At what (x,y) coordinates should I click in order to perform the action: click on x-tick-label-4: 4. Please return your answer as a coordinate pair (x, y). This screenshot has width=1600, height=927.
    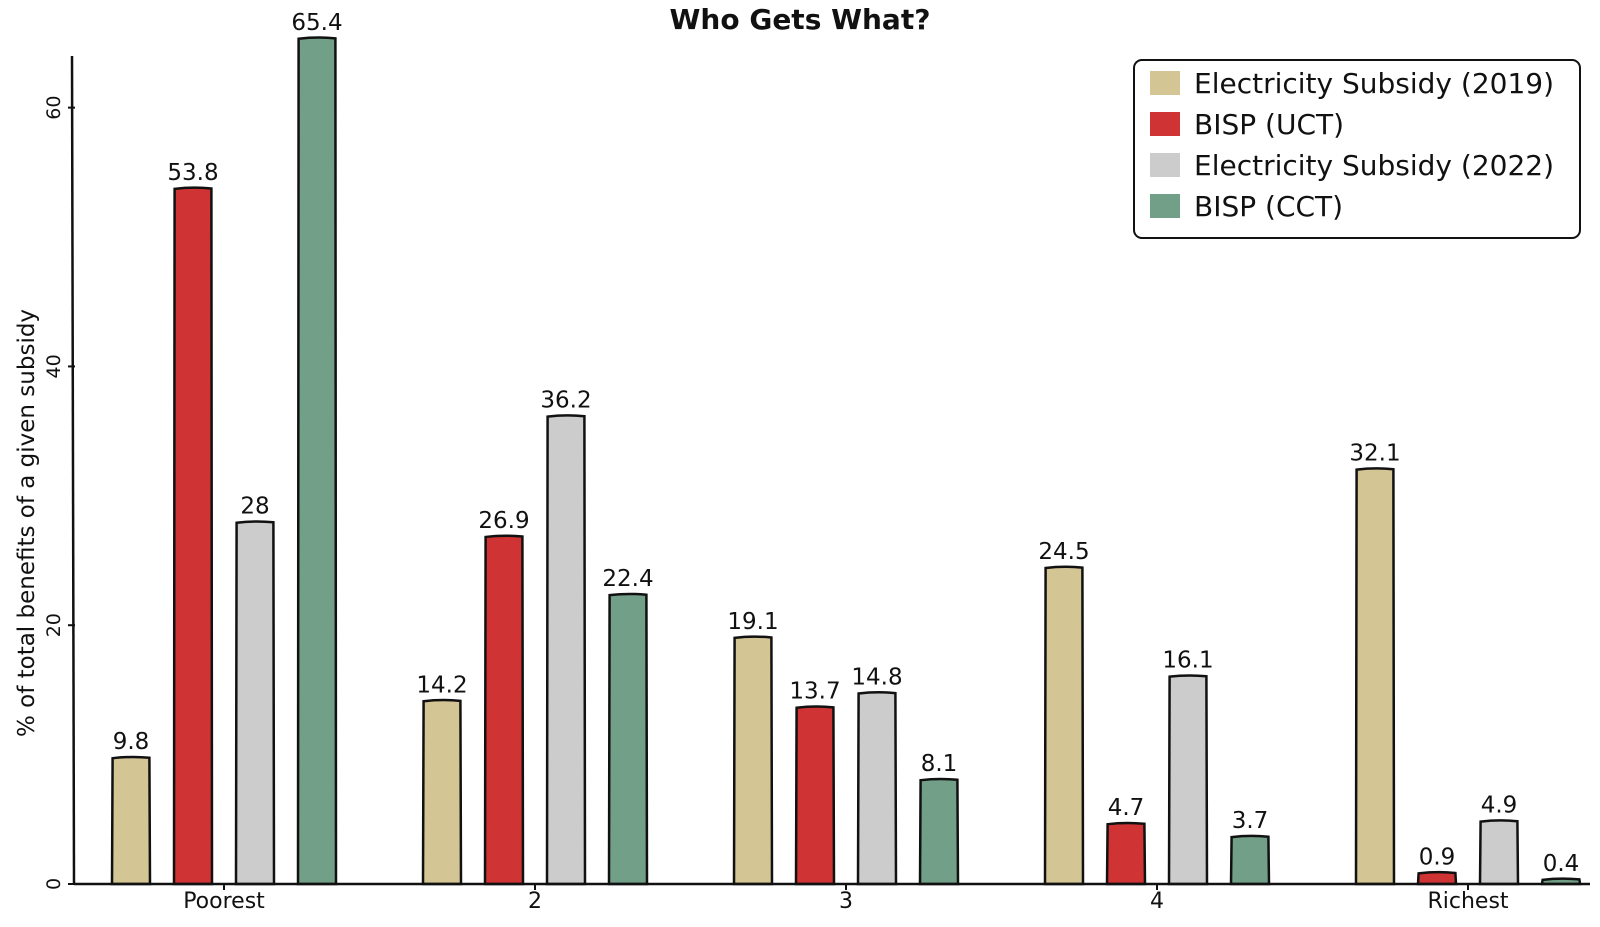
    Looking at the image, I should click on (1157, 901).